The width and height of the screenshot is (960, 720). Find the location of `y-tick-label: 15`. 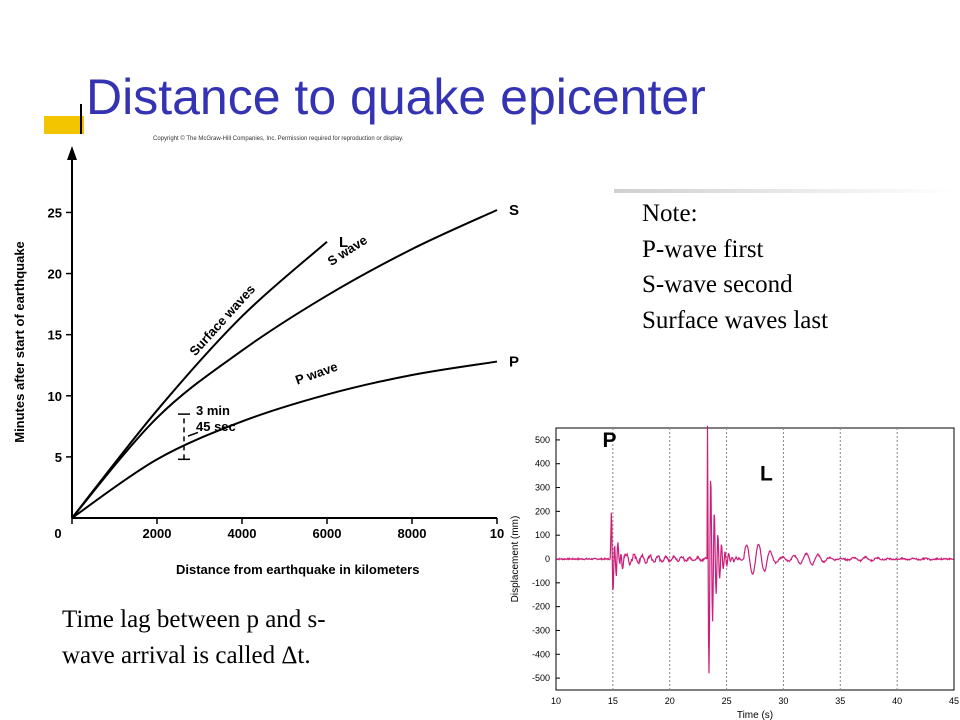

y-tick-label: 15 is located at coordinates (55, 335).